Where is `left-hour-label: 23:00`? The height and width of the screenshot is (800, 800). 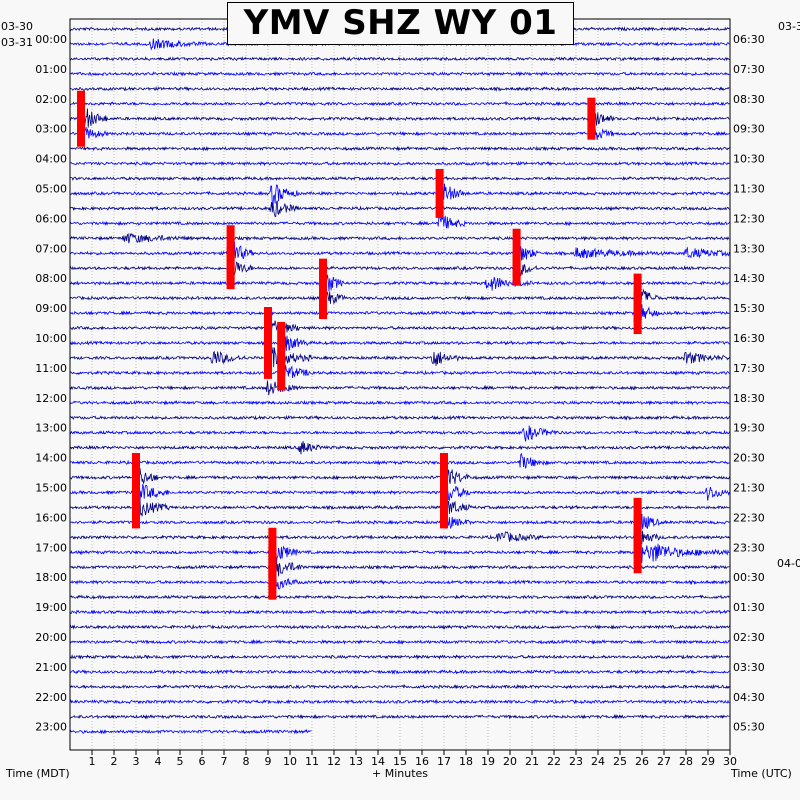
left-hour-label: 23:00 is located at coordinates (51, 727).